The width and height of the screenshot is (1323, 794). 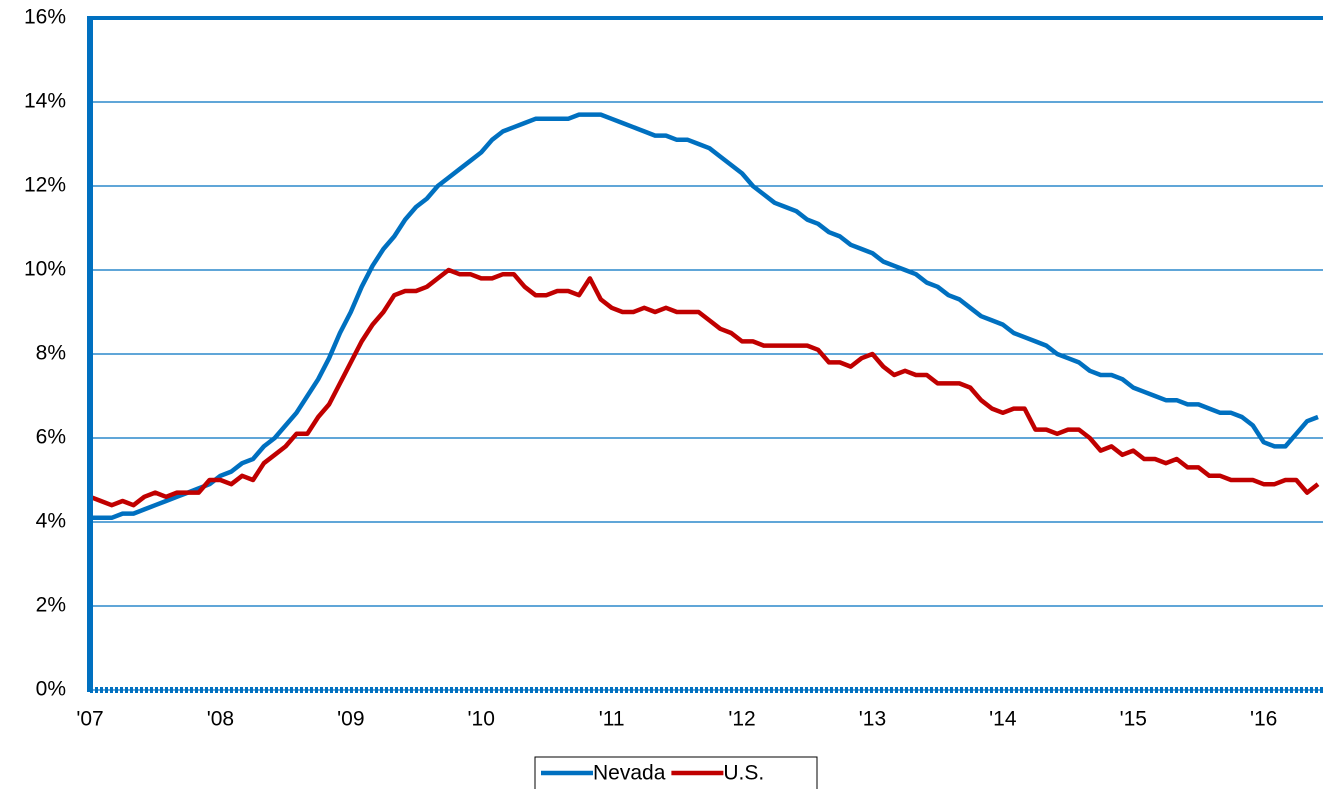 I want to click on legend-label: U.S., so click(x=743, y=773).